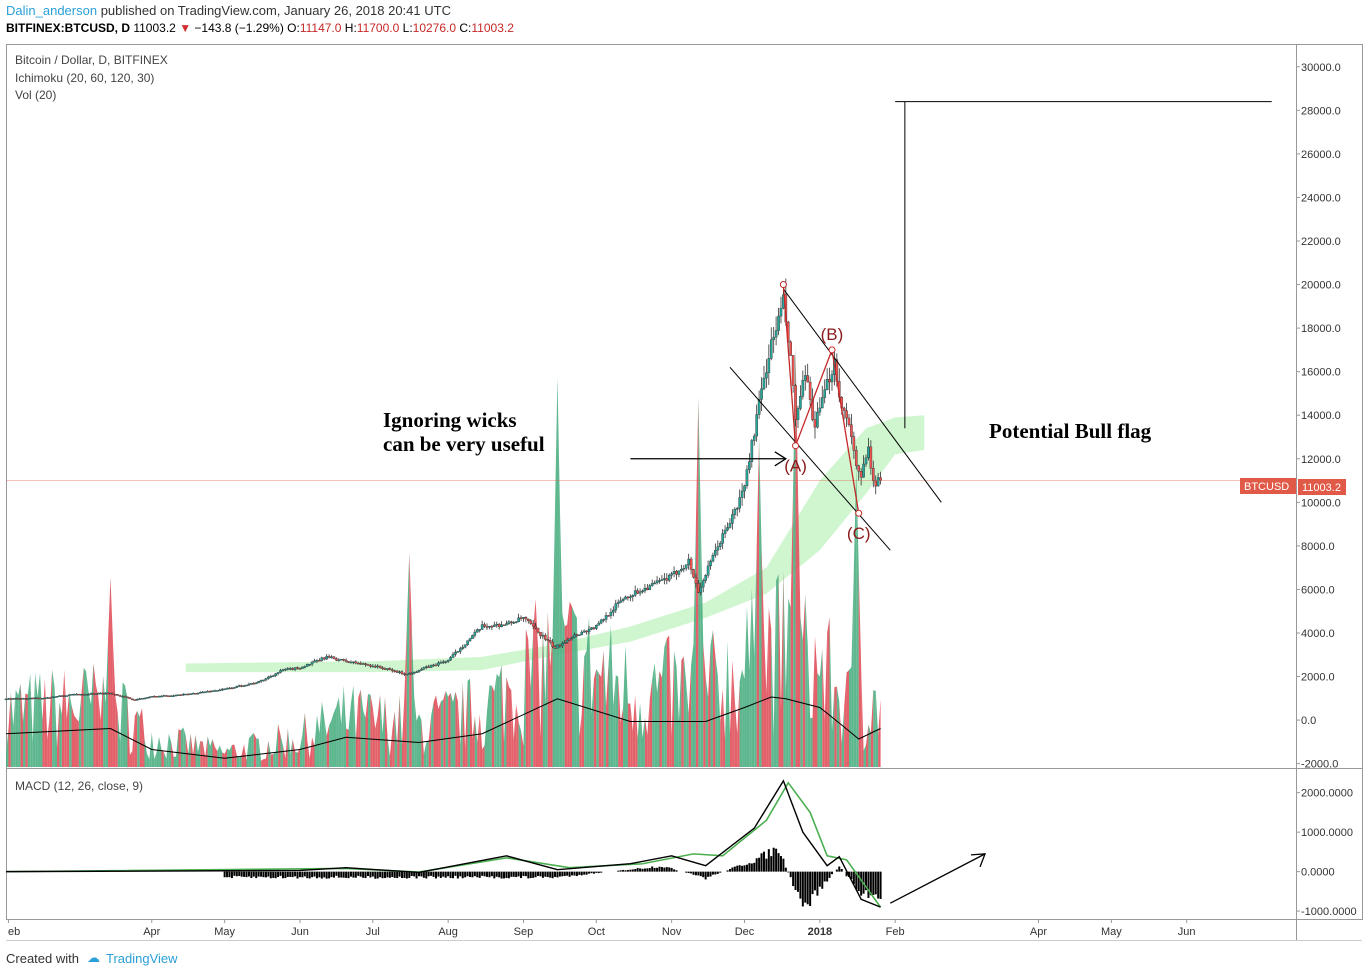  I want to click on price-tag-value: 11003.2, so click(1321, 488).